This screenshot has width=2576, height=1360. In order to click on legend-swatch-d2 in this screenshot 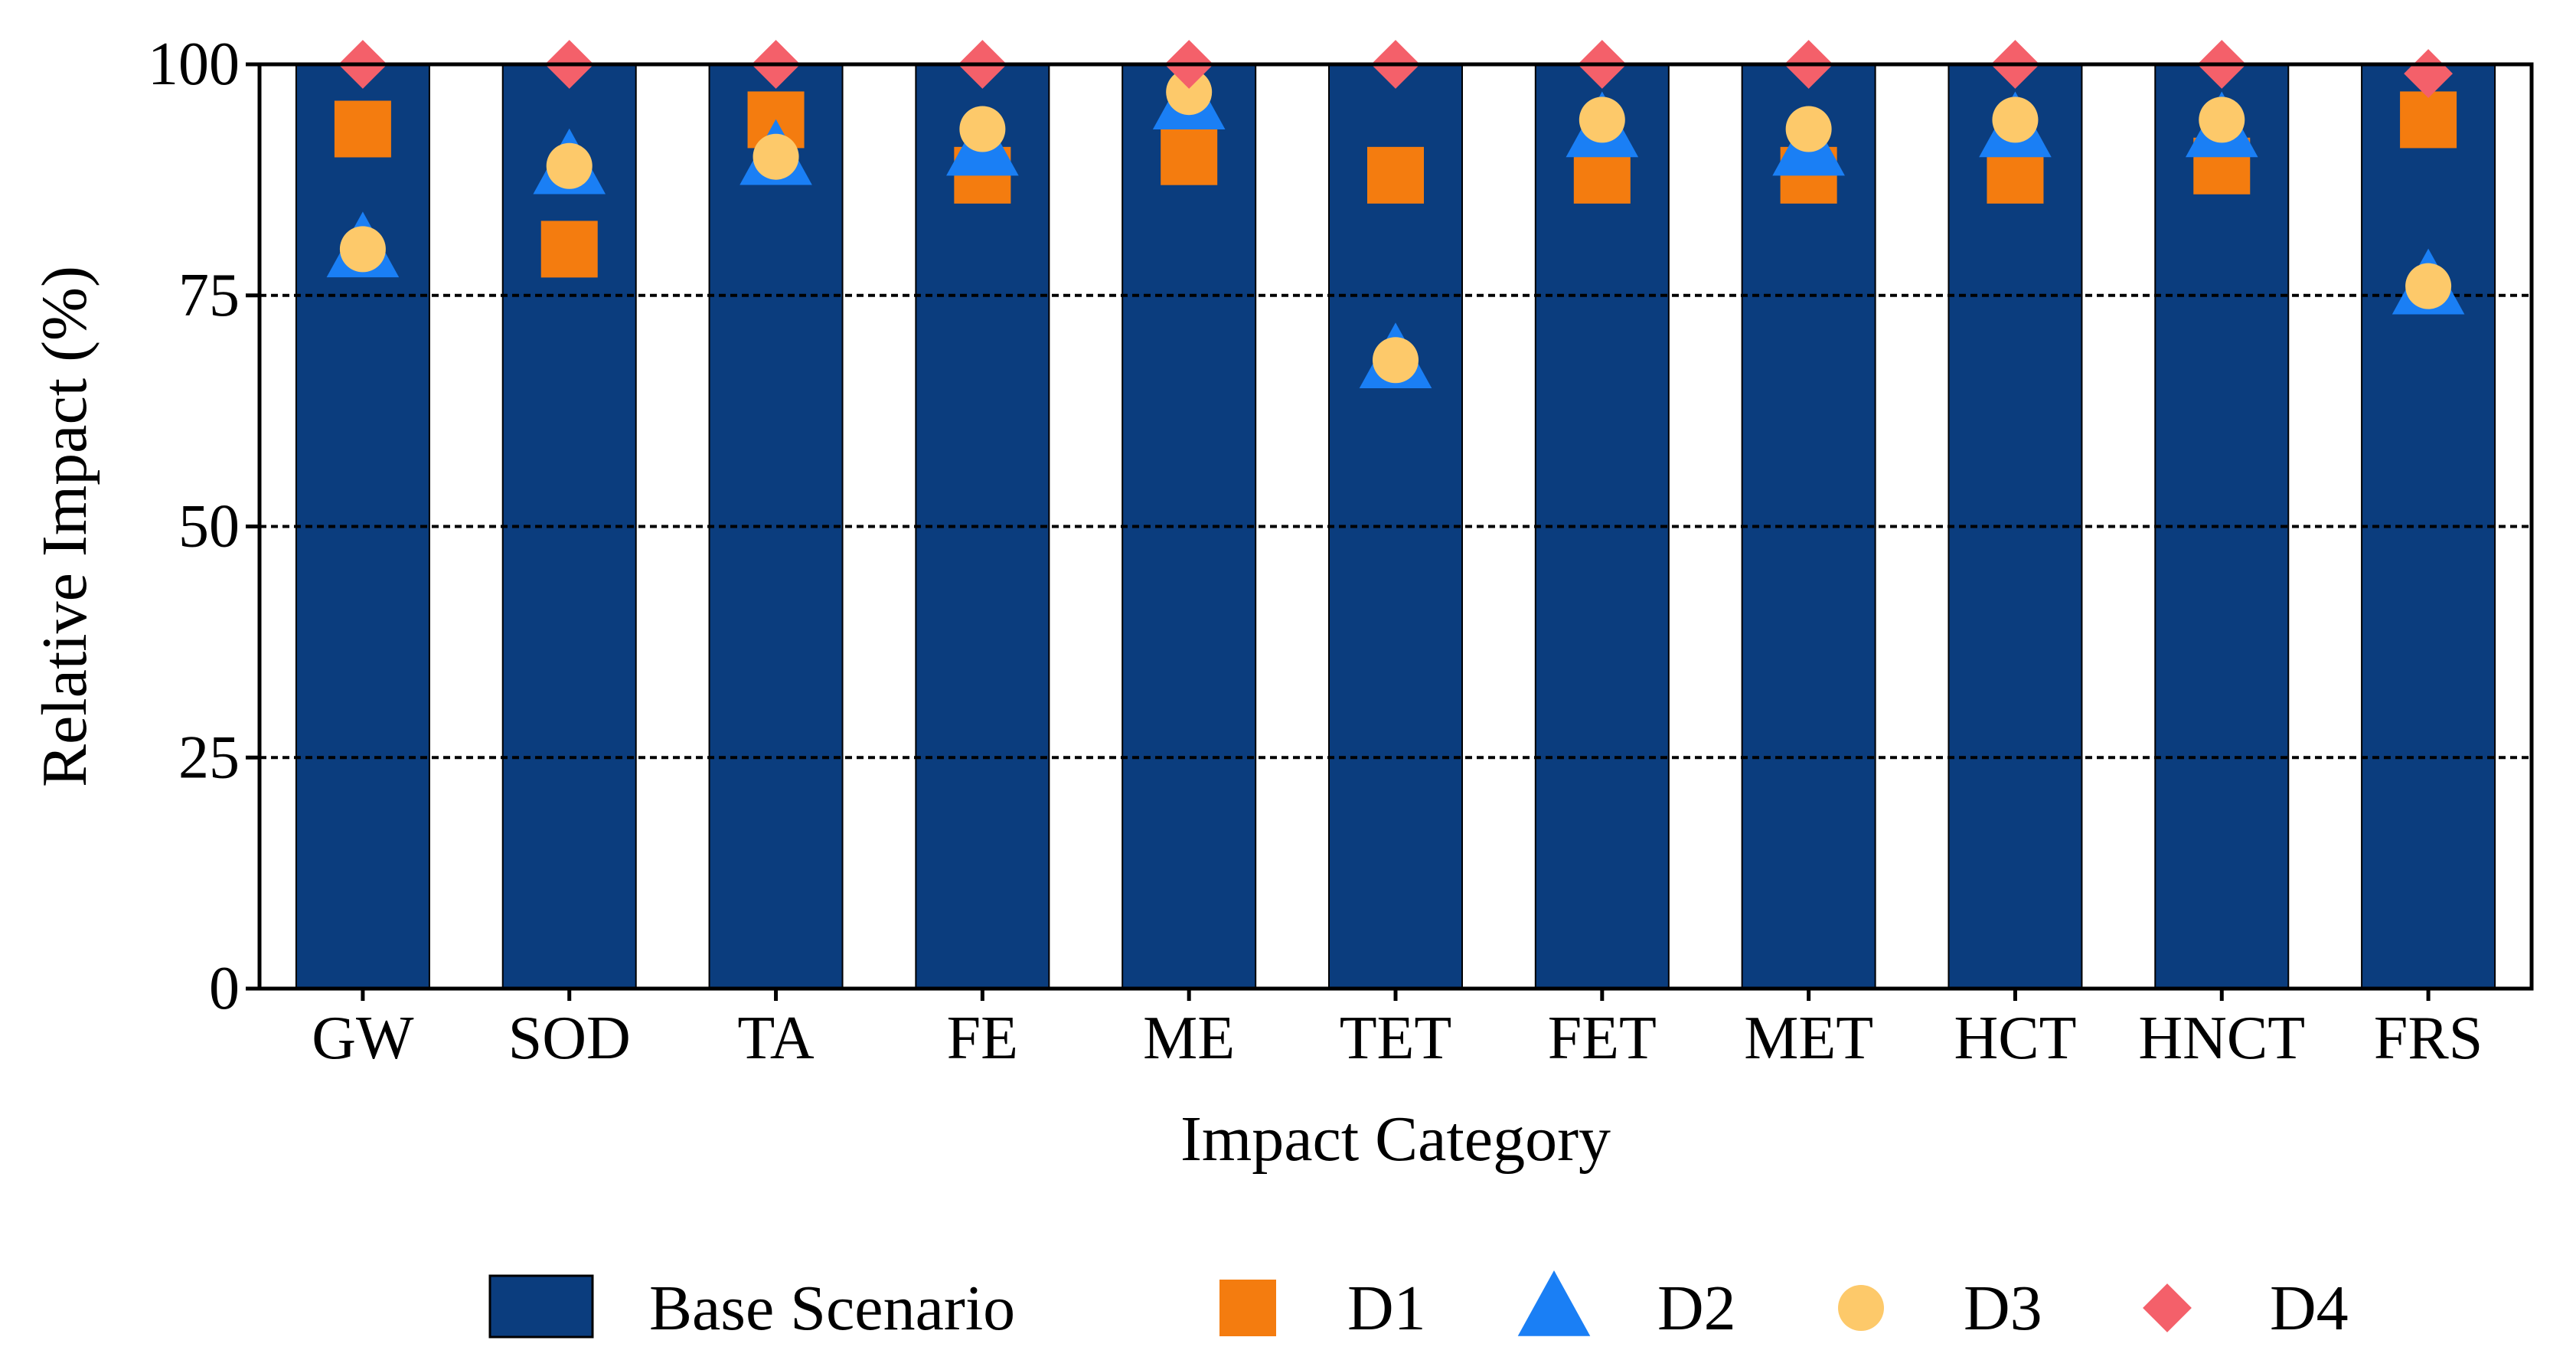, I will do `click(1554, 1303)`.